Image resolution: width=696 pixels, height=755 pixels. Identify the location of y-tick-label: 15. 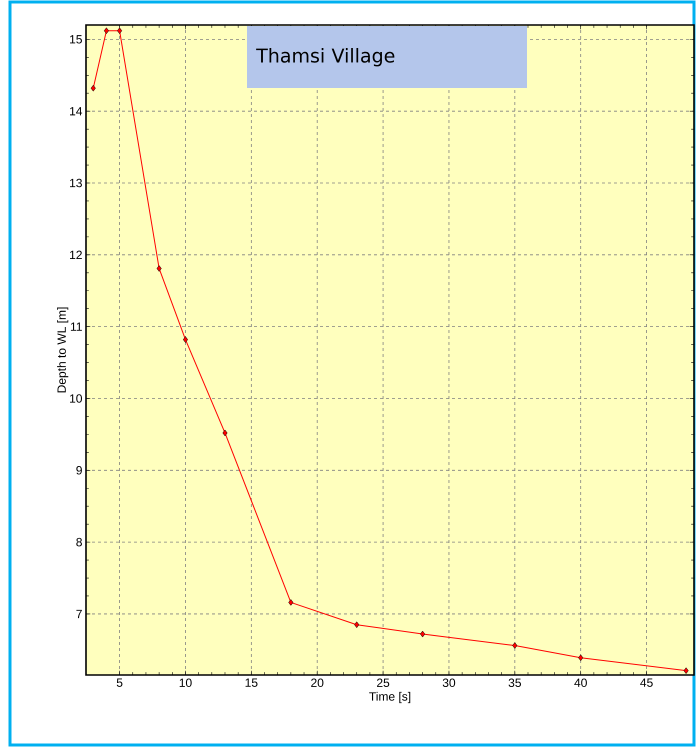
(76, 39).